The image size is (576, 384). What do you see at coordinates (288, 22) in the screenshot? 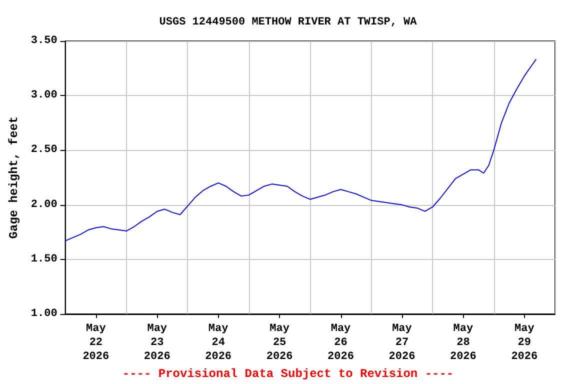
I see `chart-title: USGS 12449500 METHOW RIVER AT TWISP, WA` at bounding box center [288, 22].